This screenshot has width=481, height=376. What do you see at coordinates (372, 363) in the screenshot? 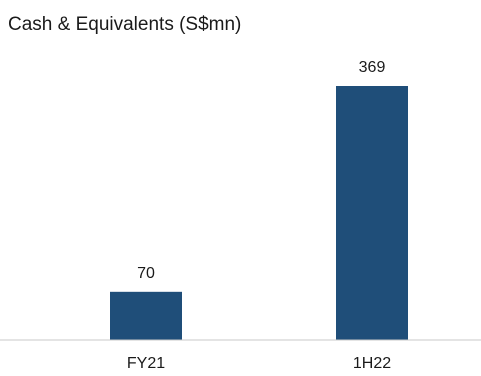
I see `x-tick-label-1h22: 1H22` at bounding box center [372, 363].